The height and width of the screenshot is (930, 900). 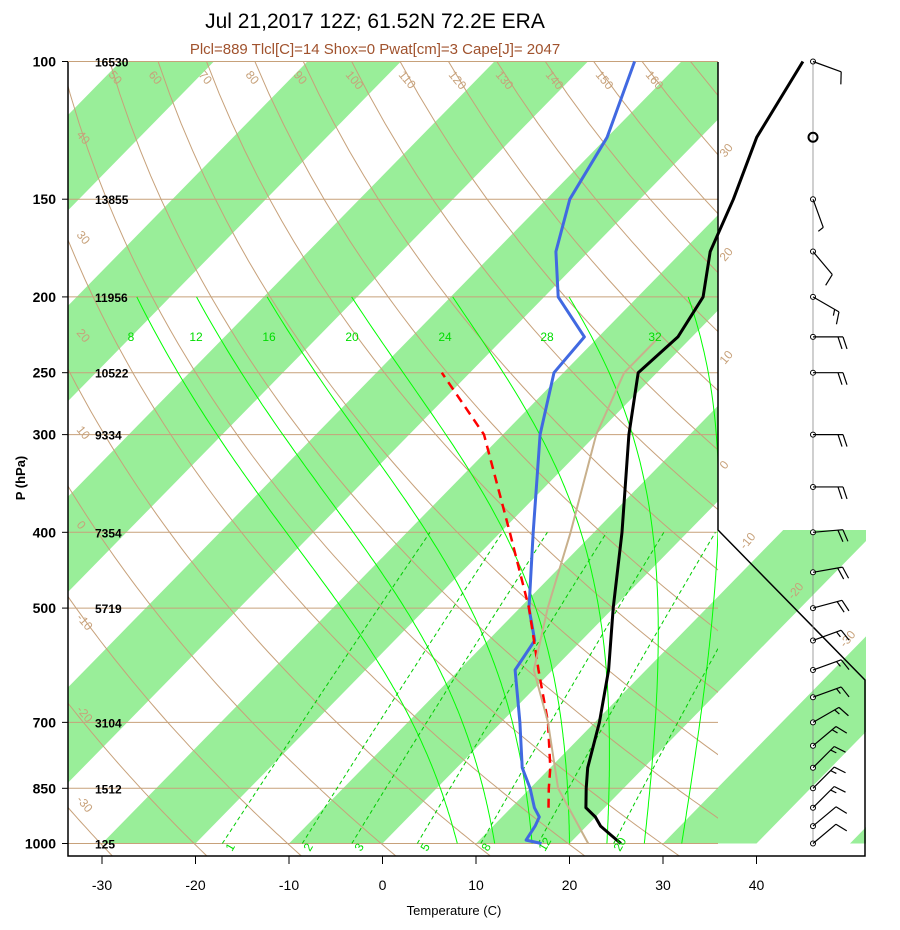 I want to click on height-label: 125, so click(x=105, y=845).